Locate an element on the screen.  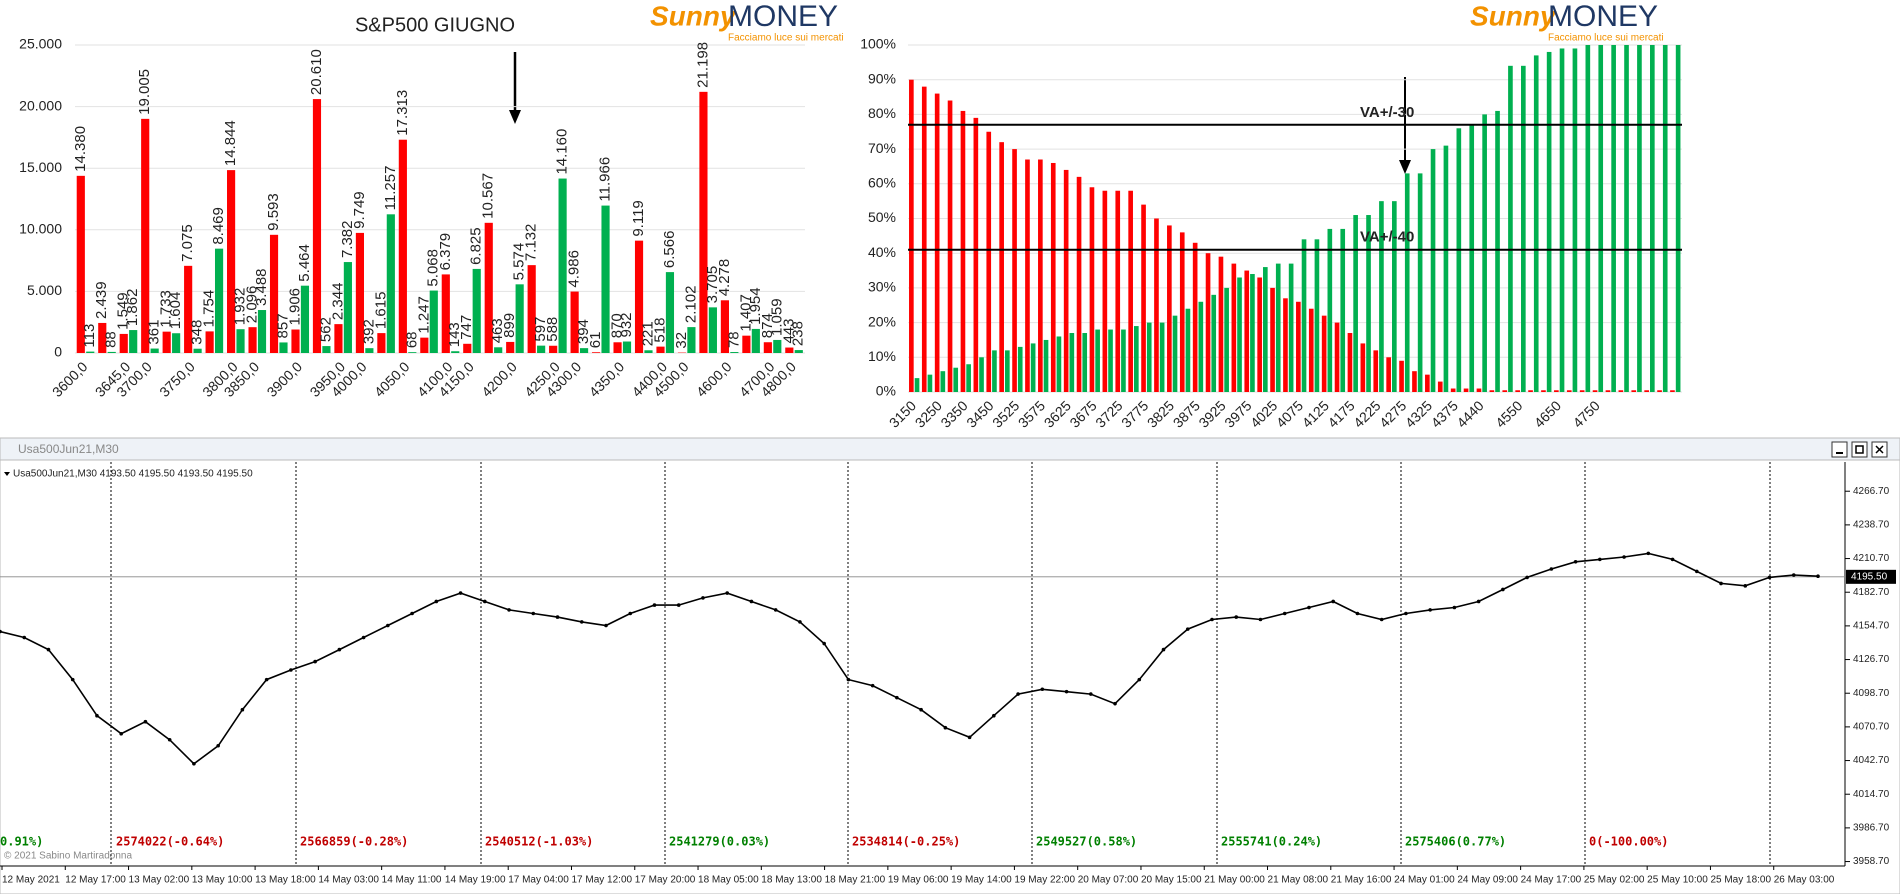
window-buttons is located at coordinates (1859, 449).